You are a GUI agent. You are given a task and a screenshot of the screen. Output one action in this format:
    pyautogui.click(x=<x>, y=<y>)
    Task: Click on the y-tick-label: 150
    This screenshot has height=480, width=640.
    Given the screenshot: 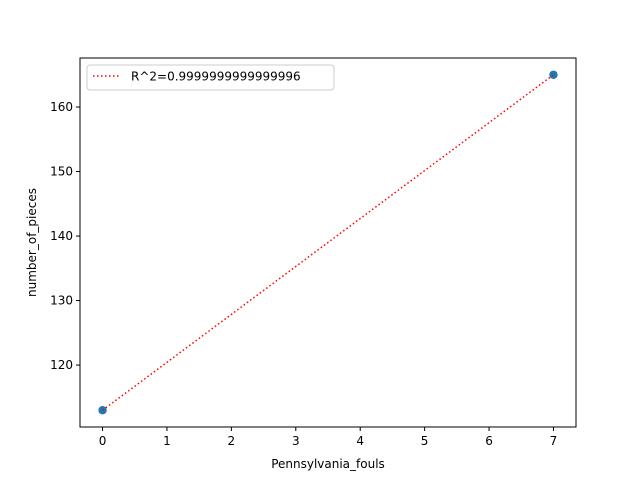 What is the action you would take?
    pyautogui.click(x=61, y=172)
    